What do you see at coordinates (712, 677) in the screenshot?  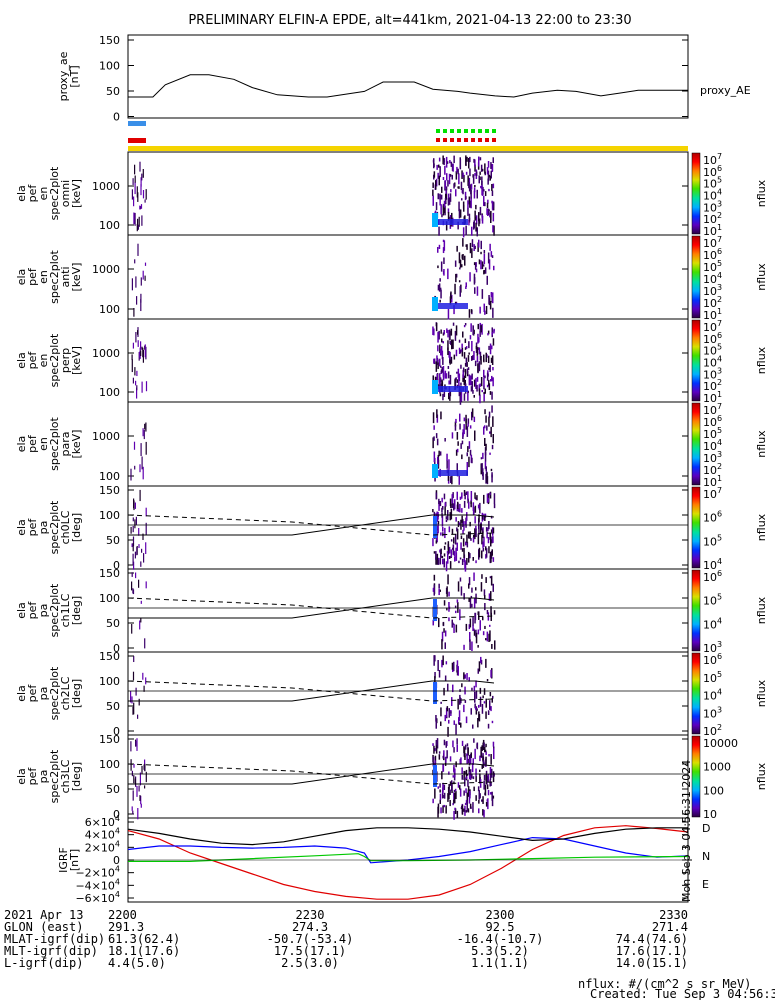 I see `colorbar-tick-ch2lc-1: 10⁵` at bounding box center [712, 677].